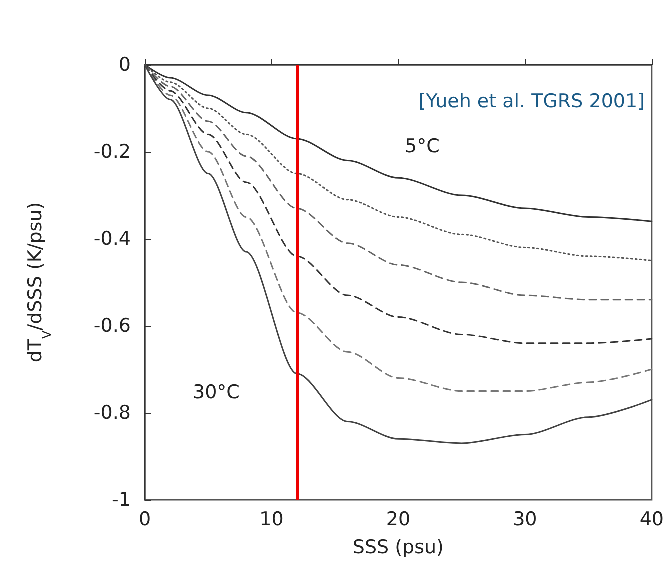  I want to click on y-tick-label: -0.2, so click(112, 152).